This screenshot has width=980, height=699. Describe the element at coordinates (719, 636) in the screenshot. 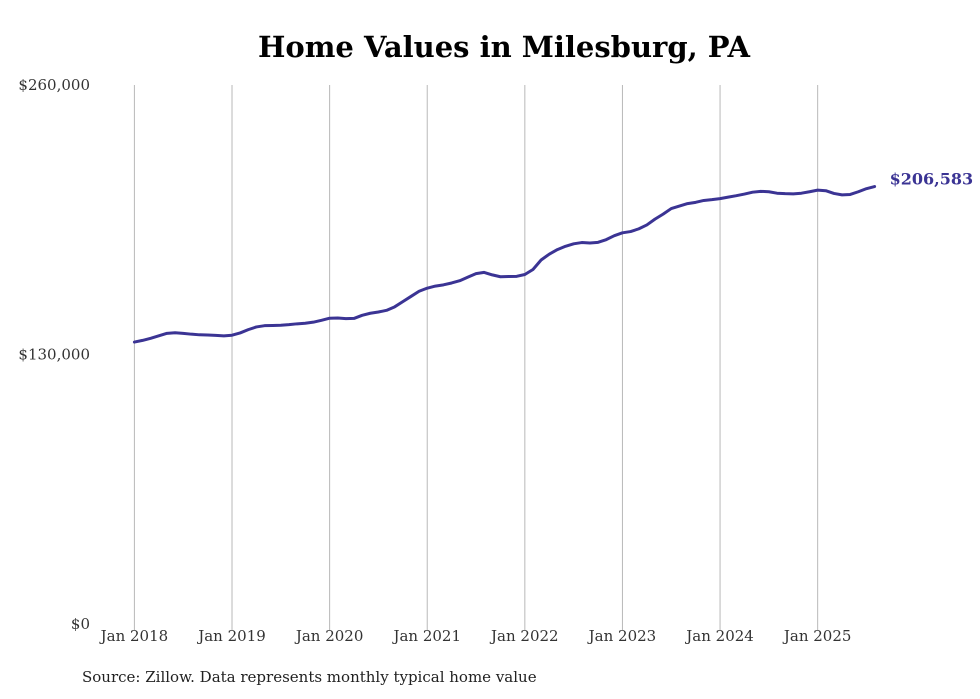

I see `x-tick-label: Jan 2024` at that location.